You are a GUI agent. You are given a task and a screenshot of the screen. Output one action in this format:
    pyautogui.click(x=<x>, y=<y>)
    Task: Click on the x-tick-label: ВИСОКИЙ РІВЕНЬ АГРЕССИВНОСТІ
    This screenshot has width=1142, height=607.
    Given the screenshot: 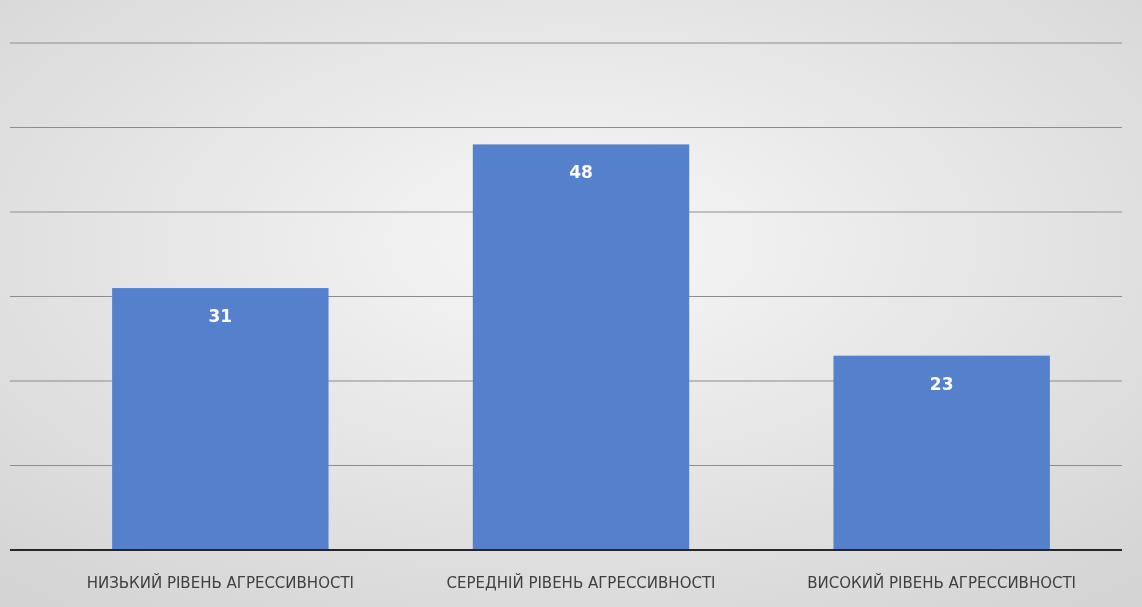 What is the action you would take?
    pyautogui.click(x=942, y=582)
    